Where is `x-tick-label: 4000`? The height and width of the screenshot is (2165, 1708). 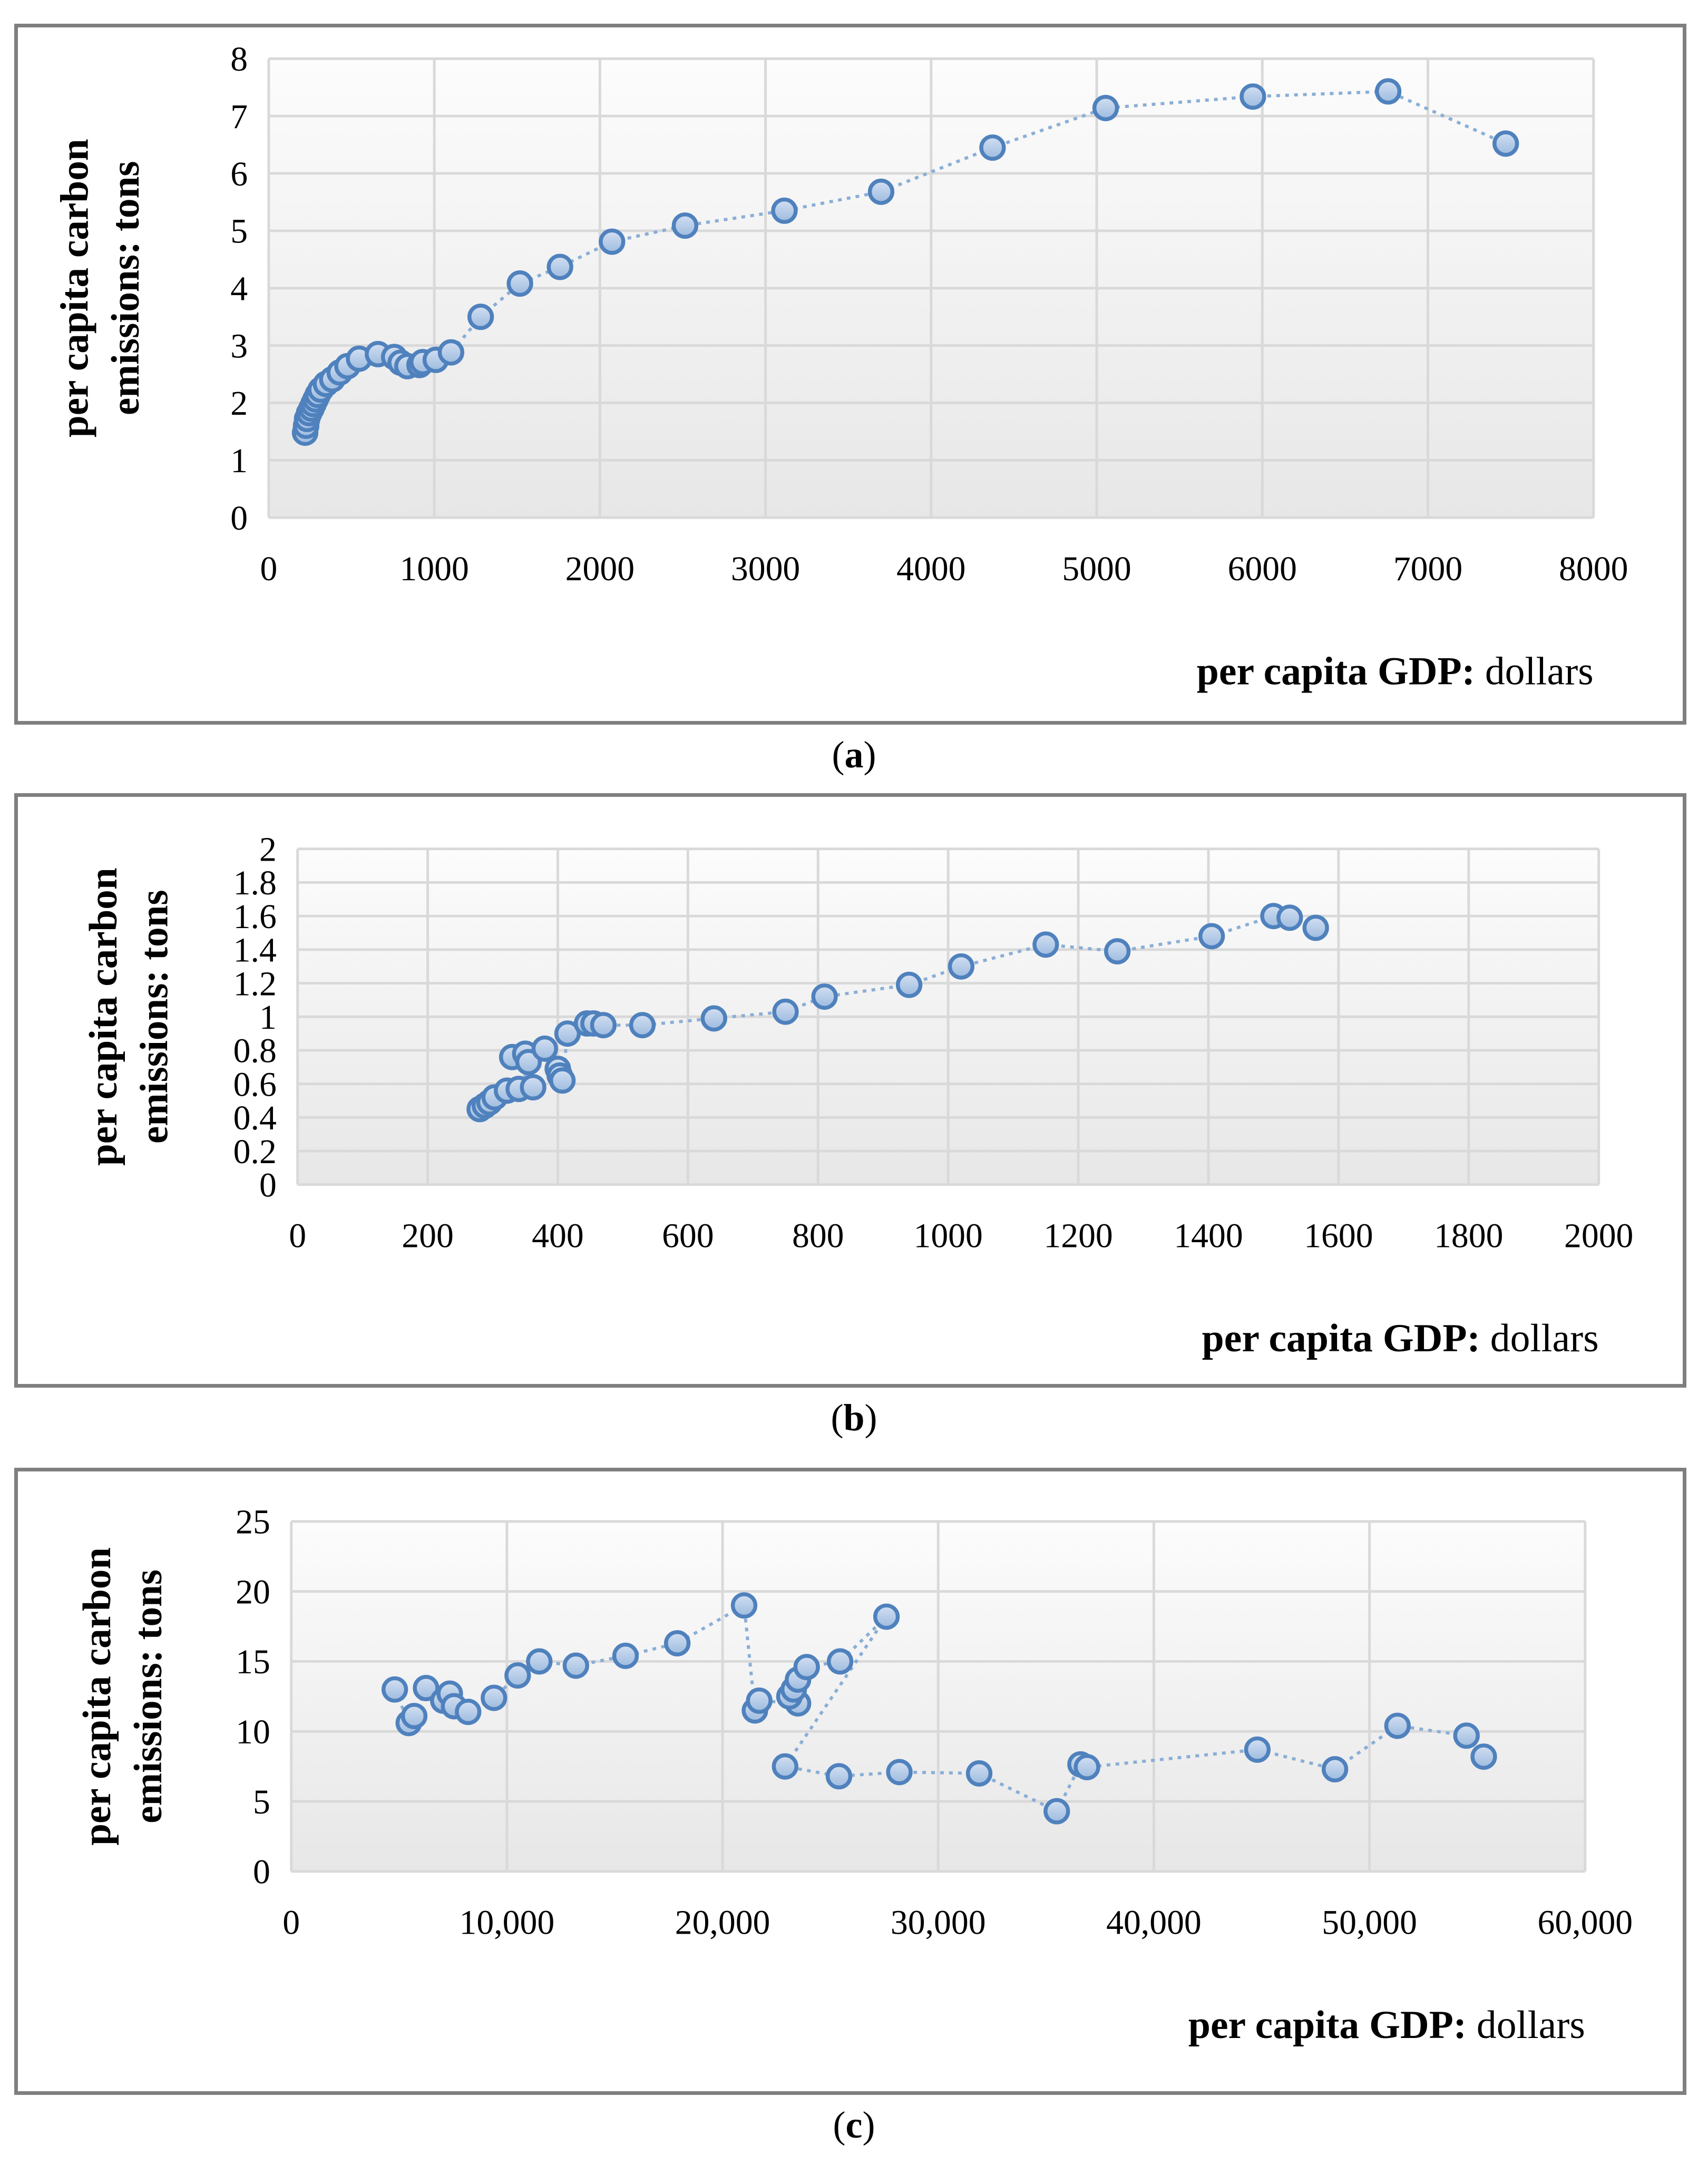 x-tick-label: 4000 is located at coordinates (930, 569).